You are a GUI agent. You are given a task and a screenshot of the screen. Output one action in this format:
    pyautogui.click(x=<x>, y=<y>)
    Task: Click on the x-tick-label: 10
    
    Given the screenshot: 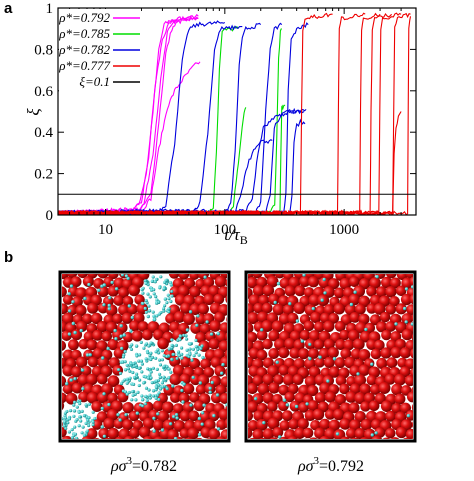 What is the action you would take?
    pyautogui.click(x=105, y=230)
    